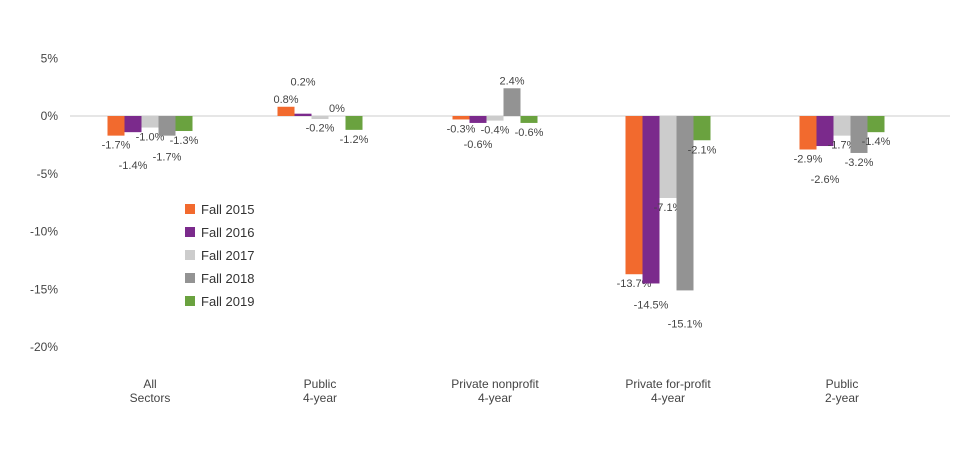 This screenshot has width=980, height=460. I want to click on data-label: -0.2%, so click(320, 128).